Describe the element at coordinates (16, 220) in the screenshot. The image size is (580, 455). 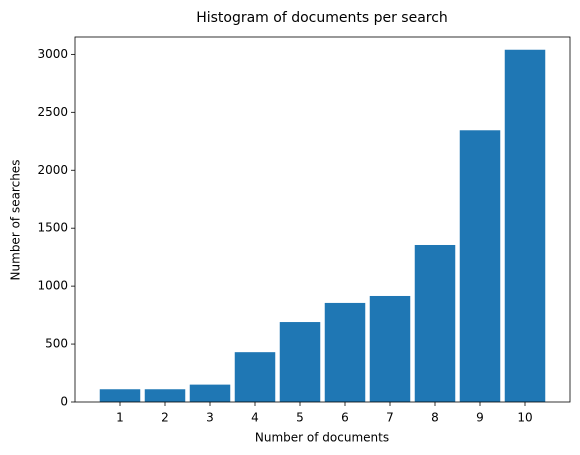
I see `y-axis-label: Number of searches` at that location.